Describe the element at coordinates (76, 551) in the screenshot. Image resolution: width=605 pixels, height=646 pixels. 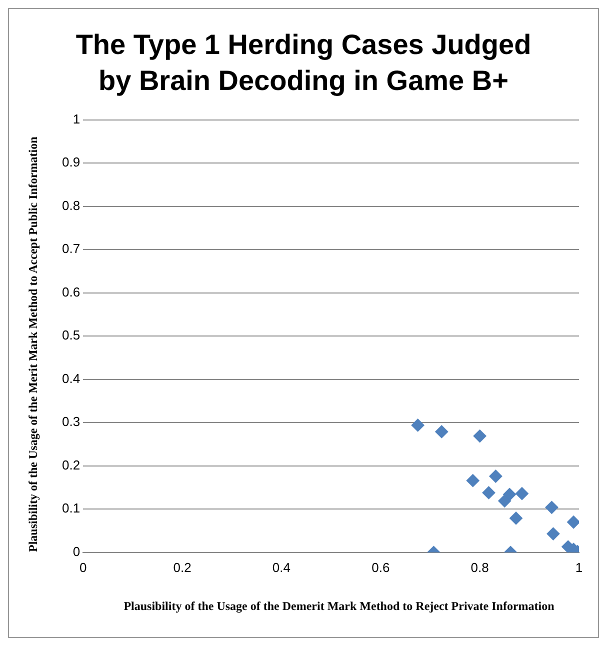
I see `y-tick-label: 0` at that location.